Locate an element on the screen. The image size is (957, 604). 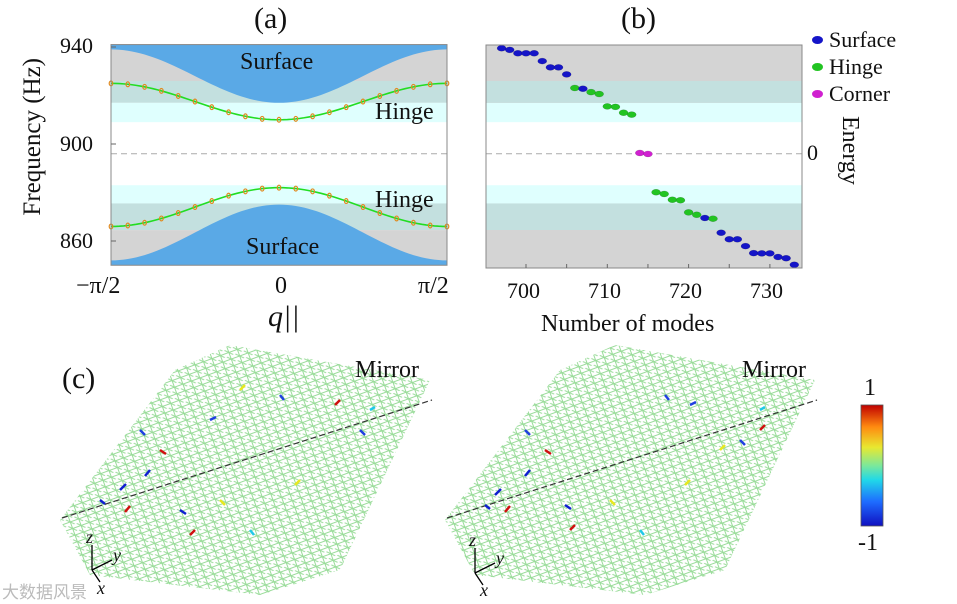
b-band-gray-bottom is located at coordinates (644, 249).